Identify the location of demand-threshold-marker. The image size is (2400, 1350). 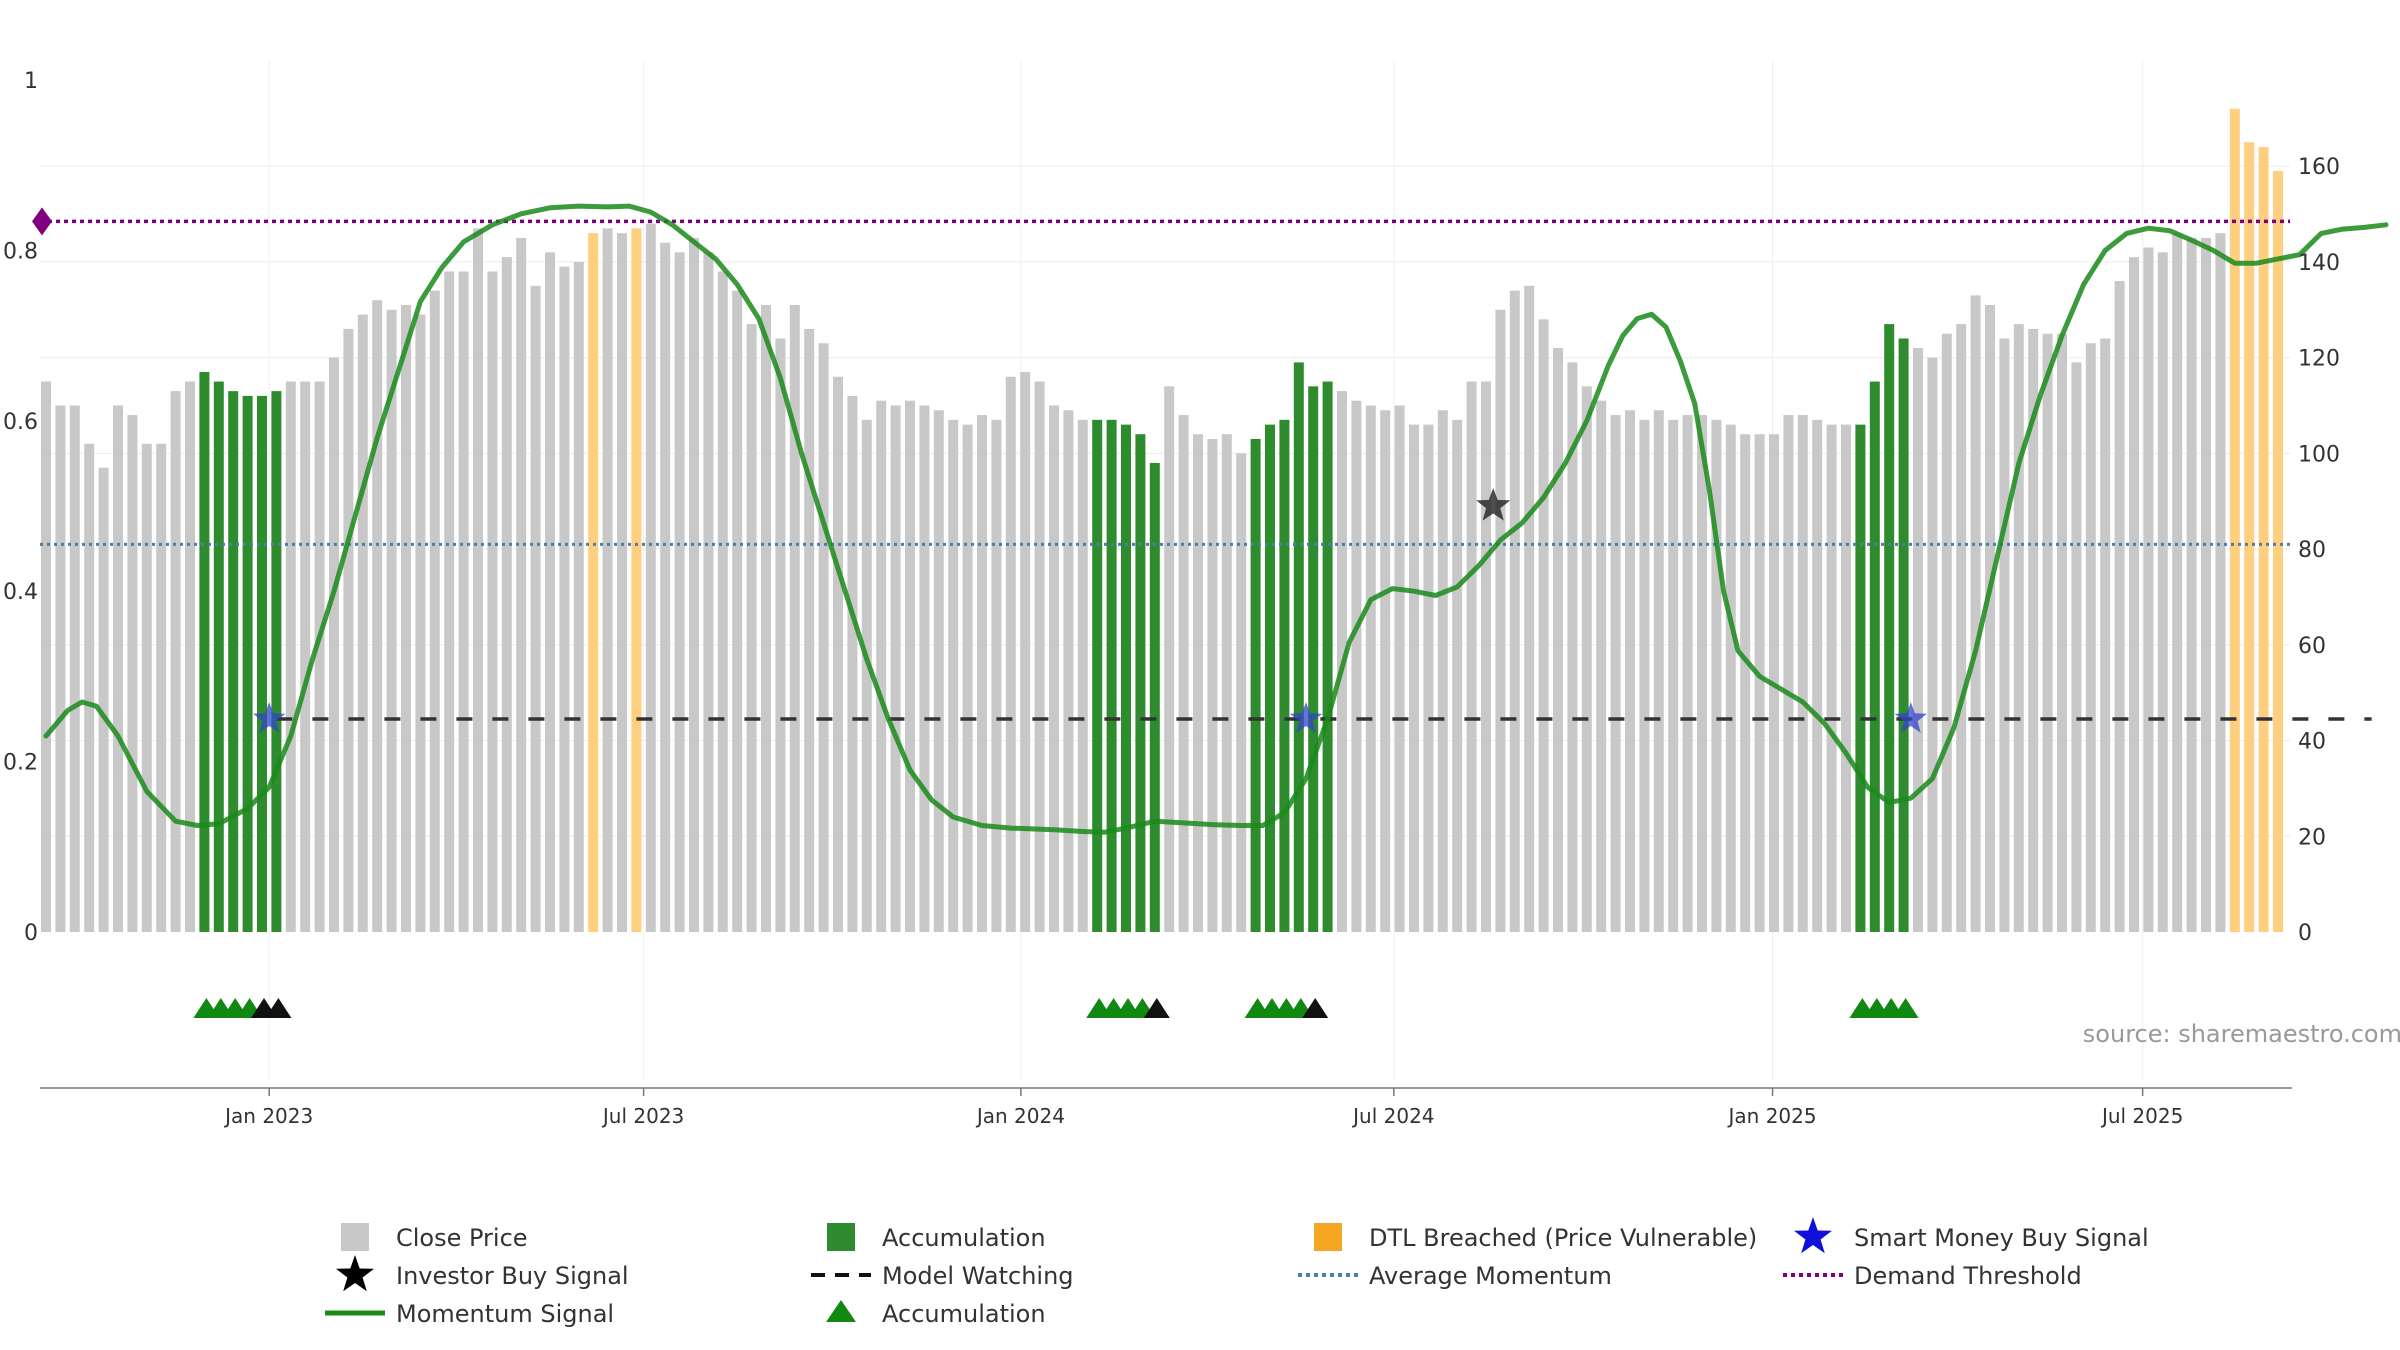
(42, 221).